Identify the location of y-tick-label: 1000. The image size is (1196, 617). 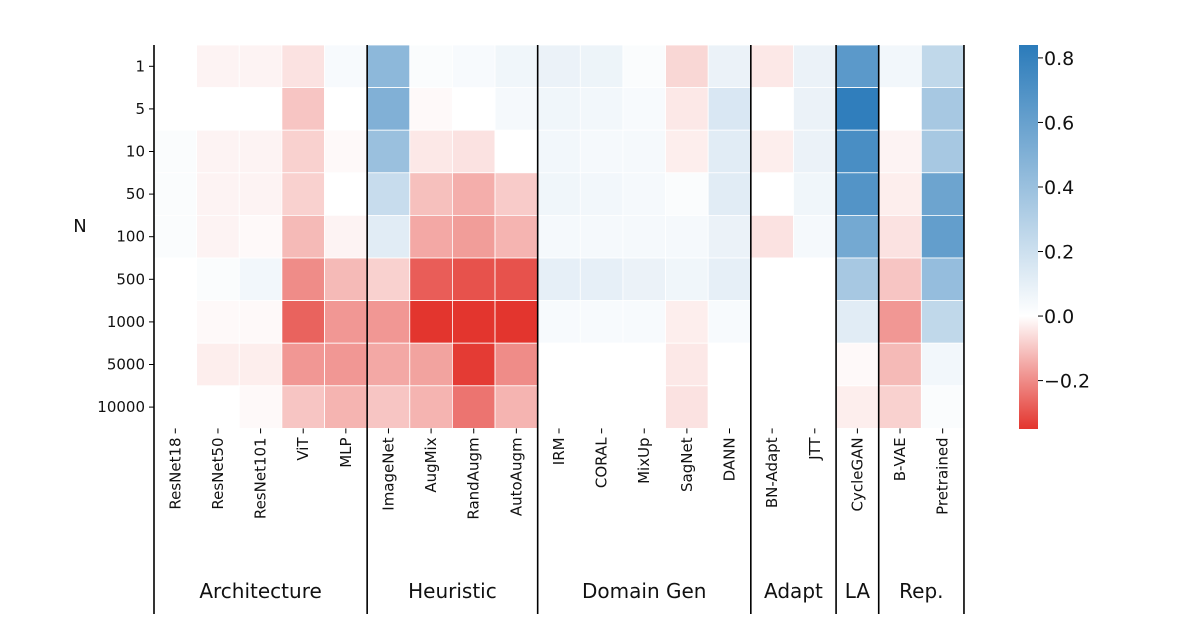
(126, 322).